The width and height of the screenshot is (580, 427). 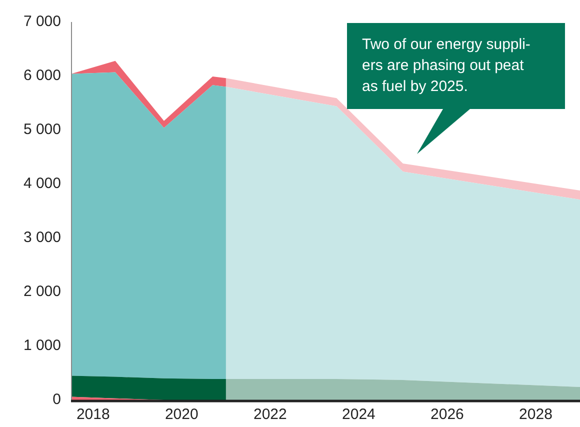 I want to click on annotation: Two of our energy suppli- ers are phasing out peat as fuel by 2025., so click(x=456, y=66).